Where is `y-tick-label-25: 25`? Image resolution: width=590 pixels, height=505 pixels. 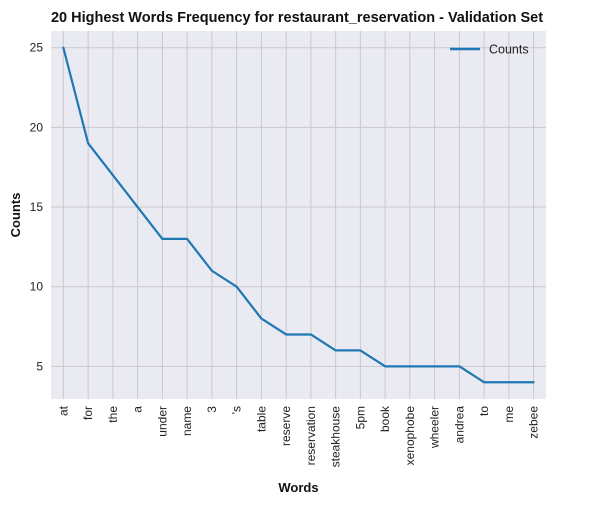 y-tick-label-25: 25 is located at coordinates (37, 48).